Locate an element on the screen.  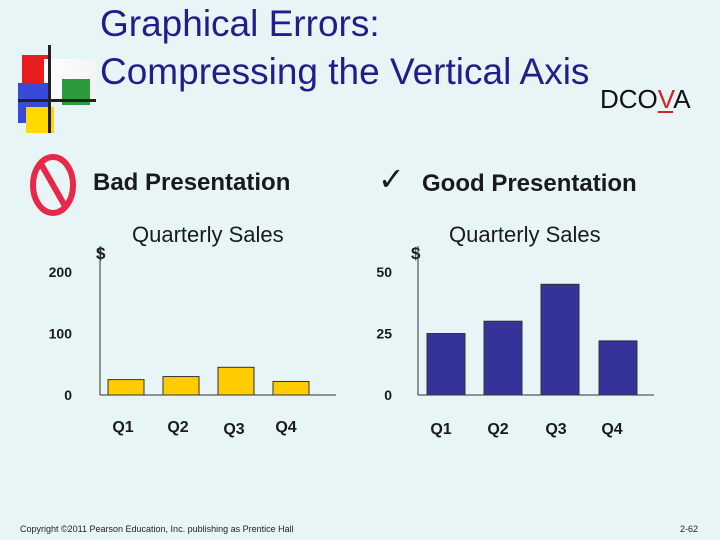
brand-part-b: A is located at coordinates (682, 99).